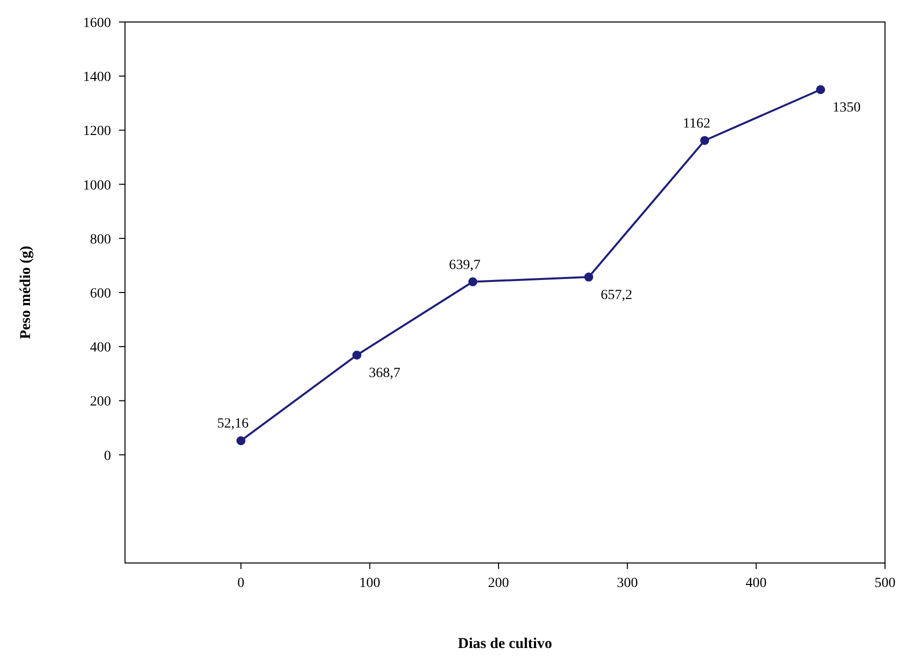 This screenshot has height=666, width=911. Describe the element at coordinates (756, 583) in the screenshot. I see `x-tick-label: 400` at that location.